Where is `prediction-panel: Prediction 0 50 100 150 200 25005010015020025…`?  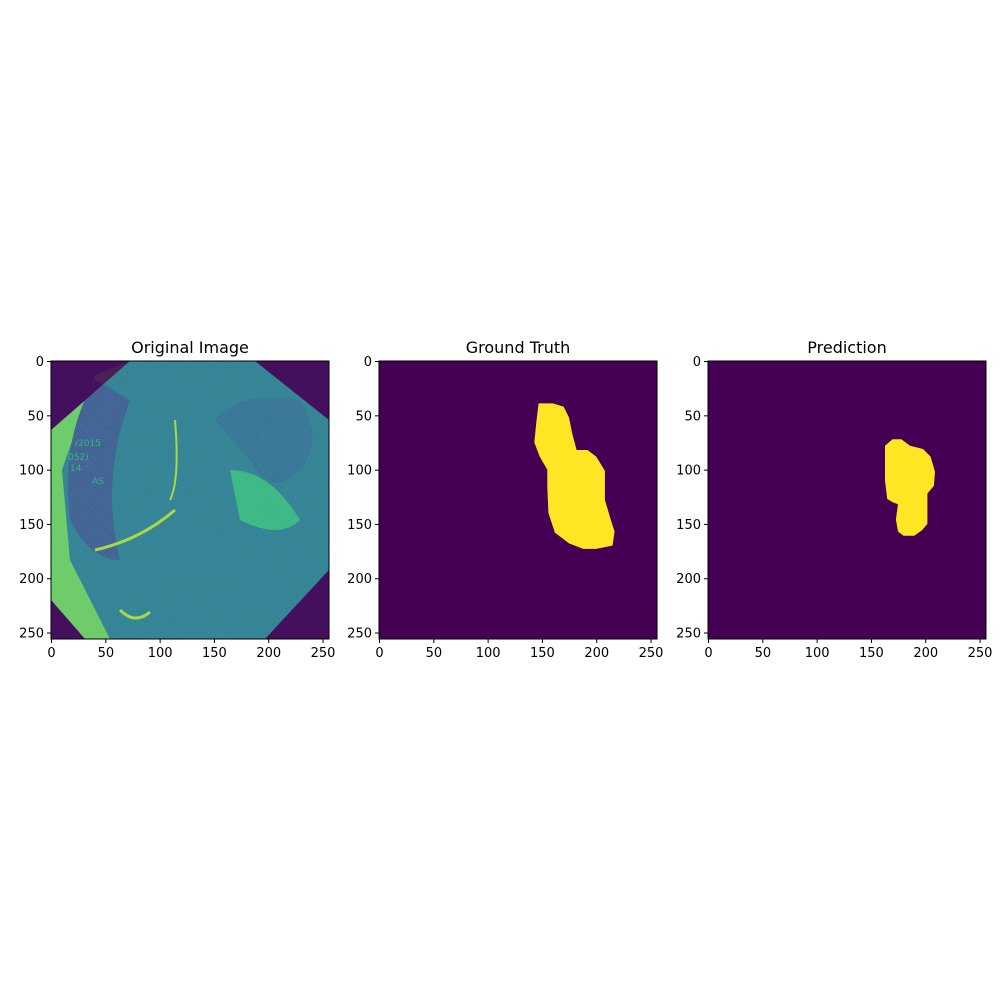 prediction-panel: Prediction 0 50 100 150 200 25005010015020025… is located at coordinates (834, 499).